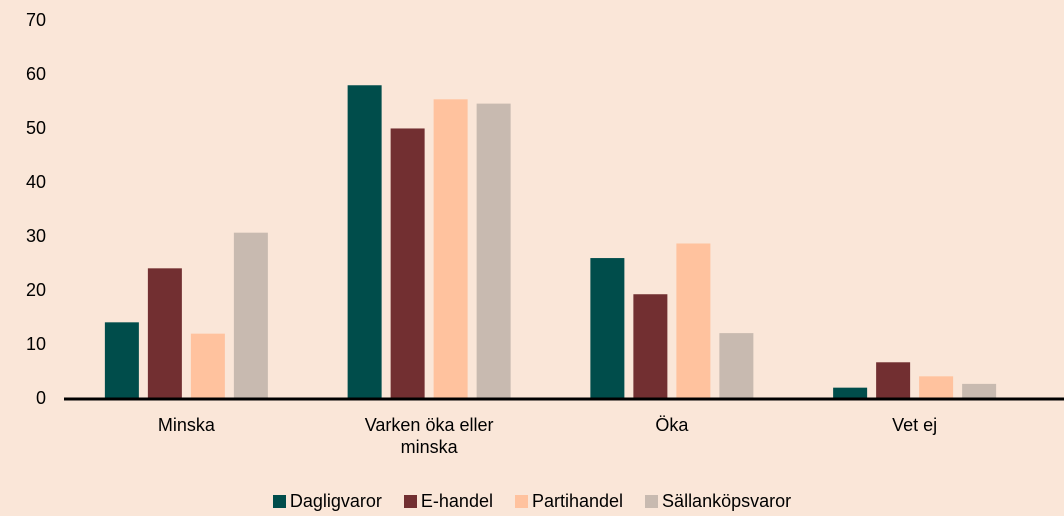  What do you see at coordinates (186, 425) in the screenshot?
I see `x-tick-label: Minska` at bounding box center [186, 425].